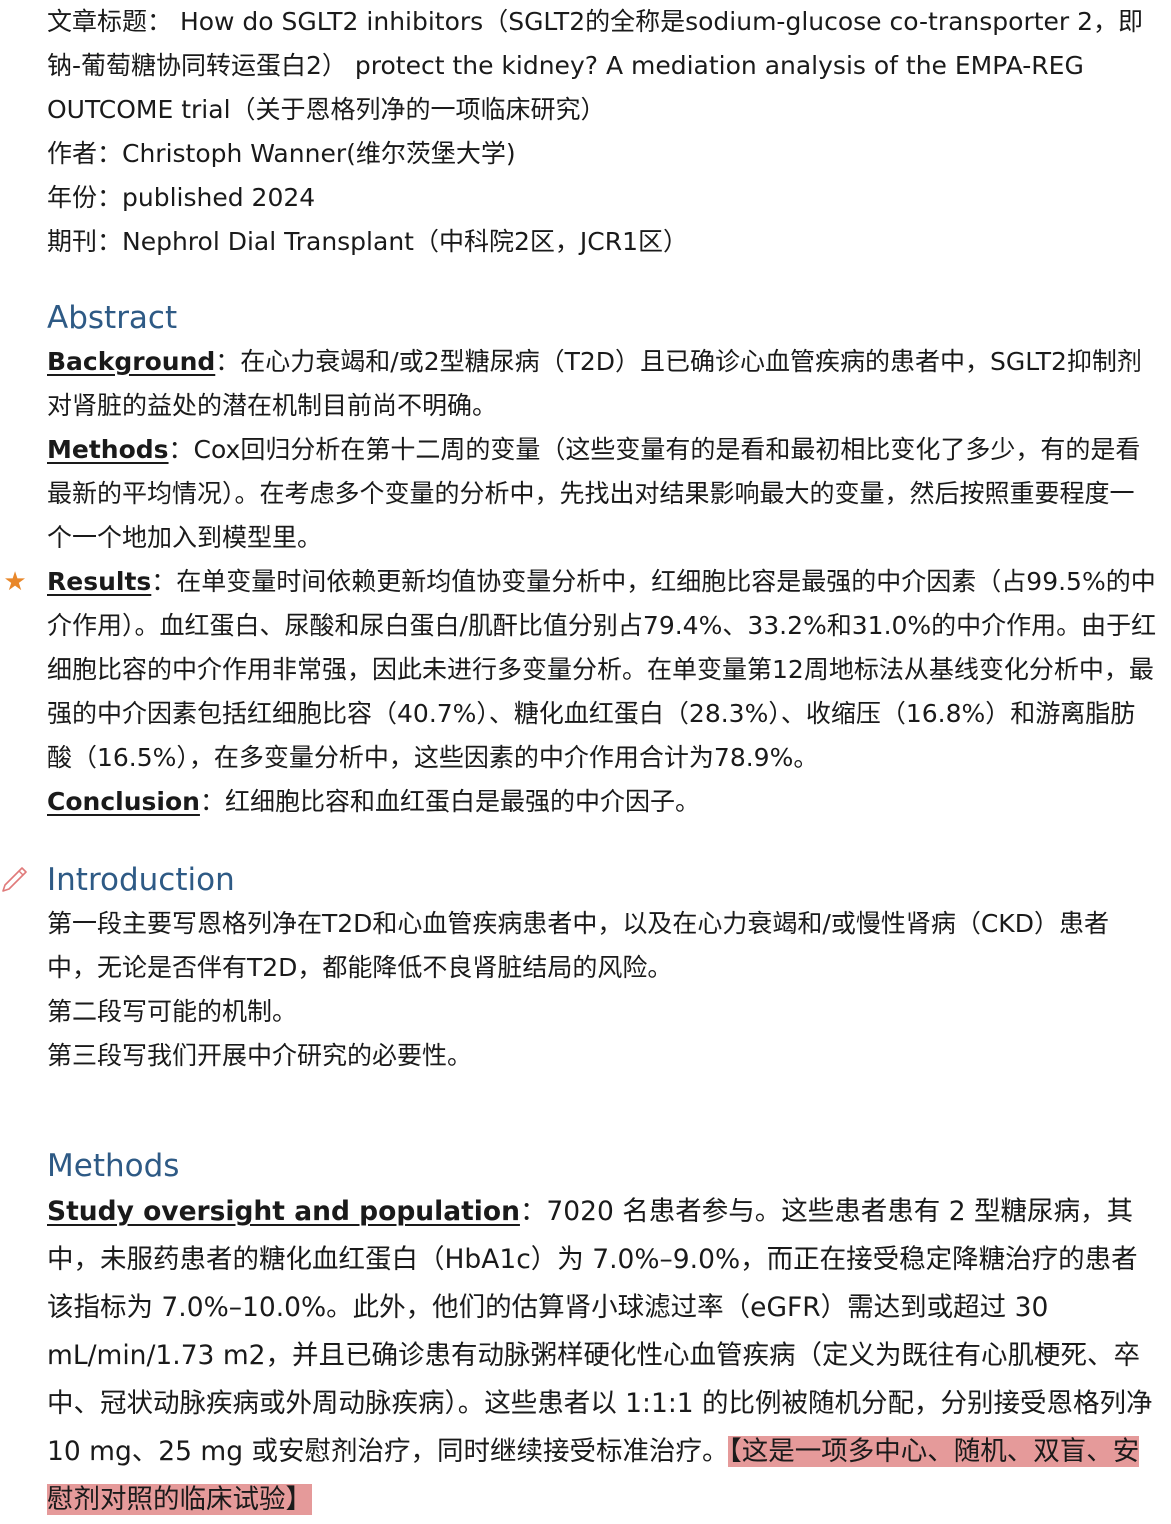 The image size is (1171, 1524). What do you see at coordinates (141, 880) in the screenshot?
I see `introduction-heading-text: Introduction` at bounding box center [141, 880].